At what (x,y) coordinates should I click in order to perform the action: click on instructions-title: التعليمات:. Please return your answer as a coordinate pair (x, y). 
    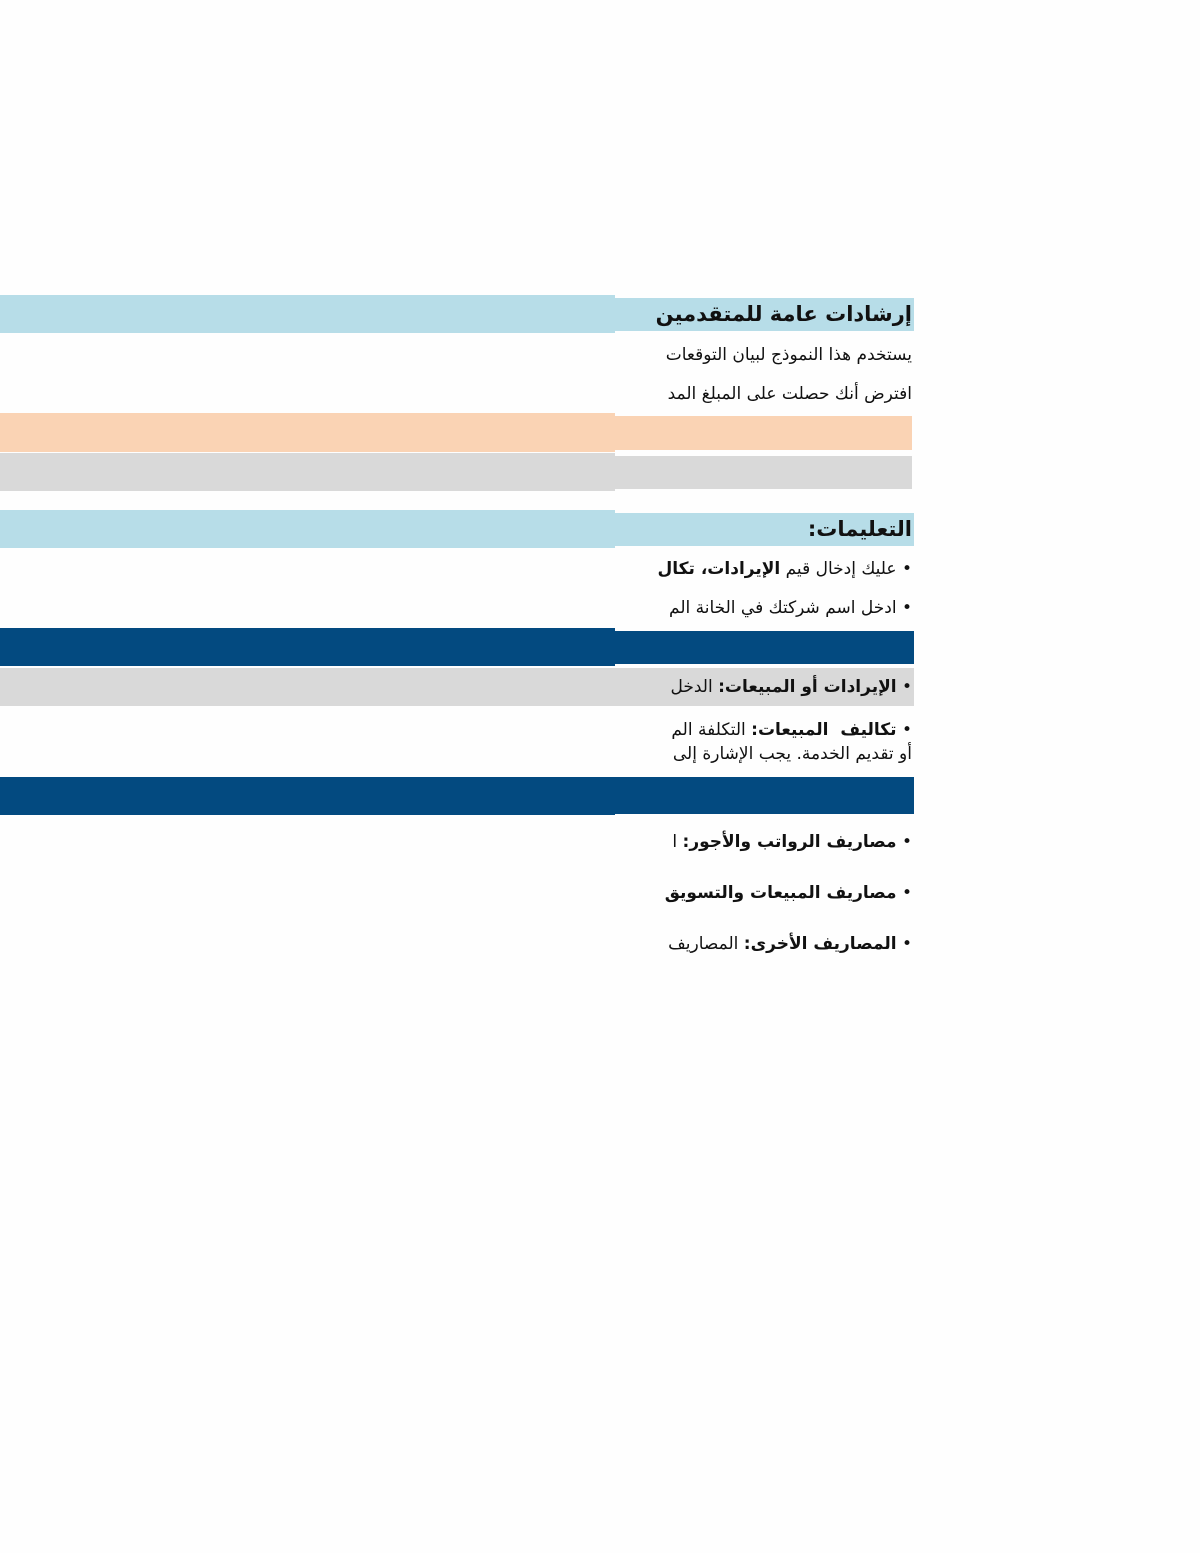
    Looking at the image, I should click on (859, 529).